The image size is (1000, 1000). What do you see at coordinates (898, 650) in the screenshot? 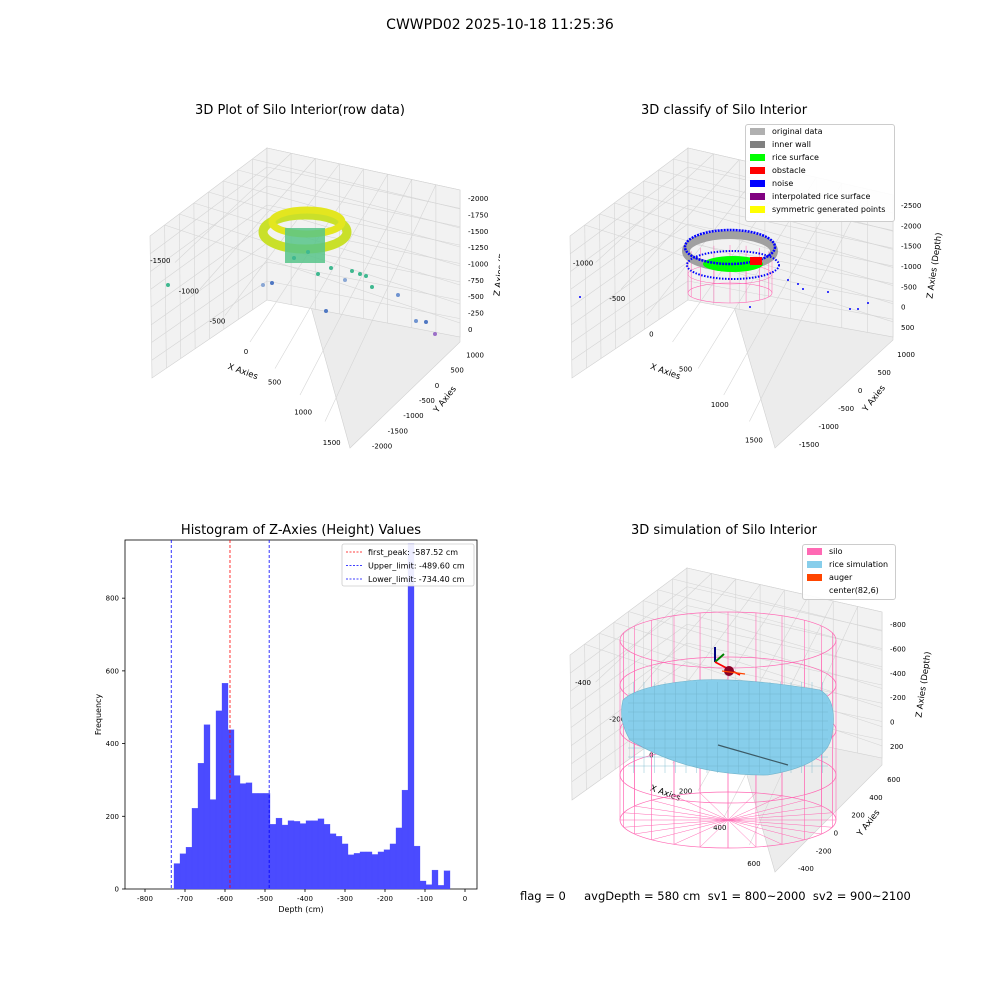
I see `sim-z-tick: -600` at bounding box center [898, 650].